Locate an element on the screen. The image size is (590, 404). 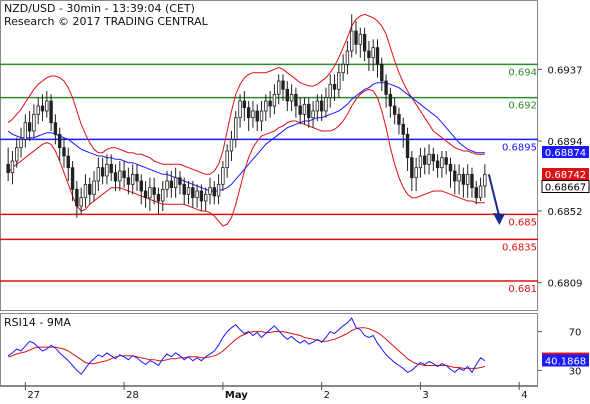
time-tick-label: 2 is located at coordinates (327, 395).